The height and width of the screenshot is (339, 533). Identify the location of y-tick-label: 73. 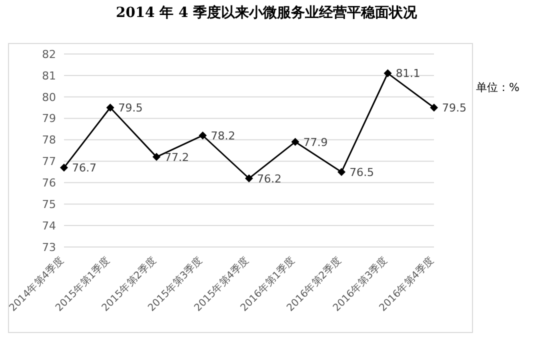
(49, 247).